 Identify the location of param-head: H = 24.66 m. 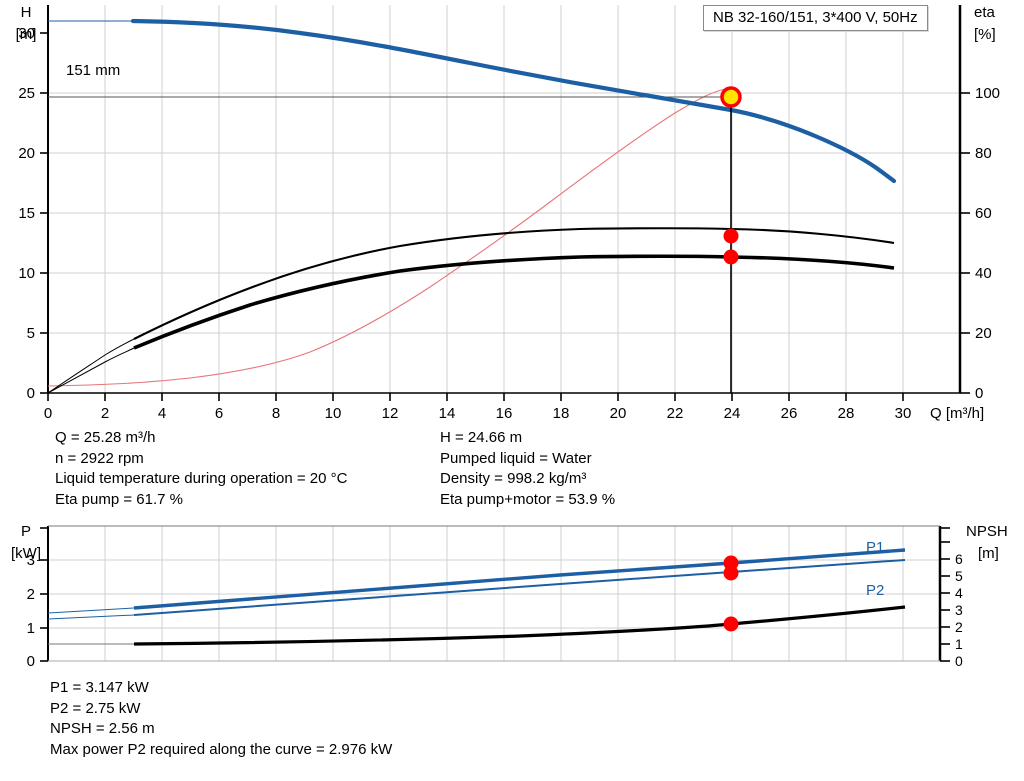
(481, 437).